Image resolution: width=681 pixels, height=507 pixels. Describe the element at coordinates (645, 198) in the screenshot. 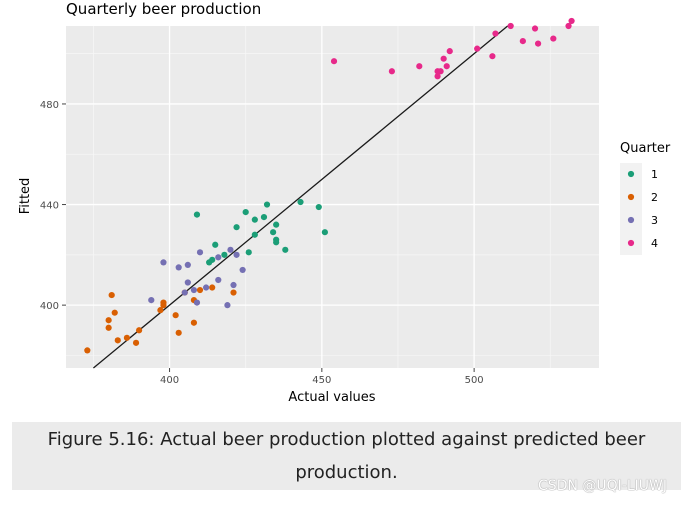

I see `legend: Quarter 1 2 3 4` at that location.